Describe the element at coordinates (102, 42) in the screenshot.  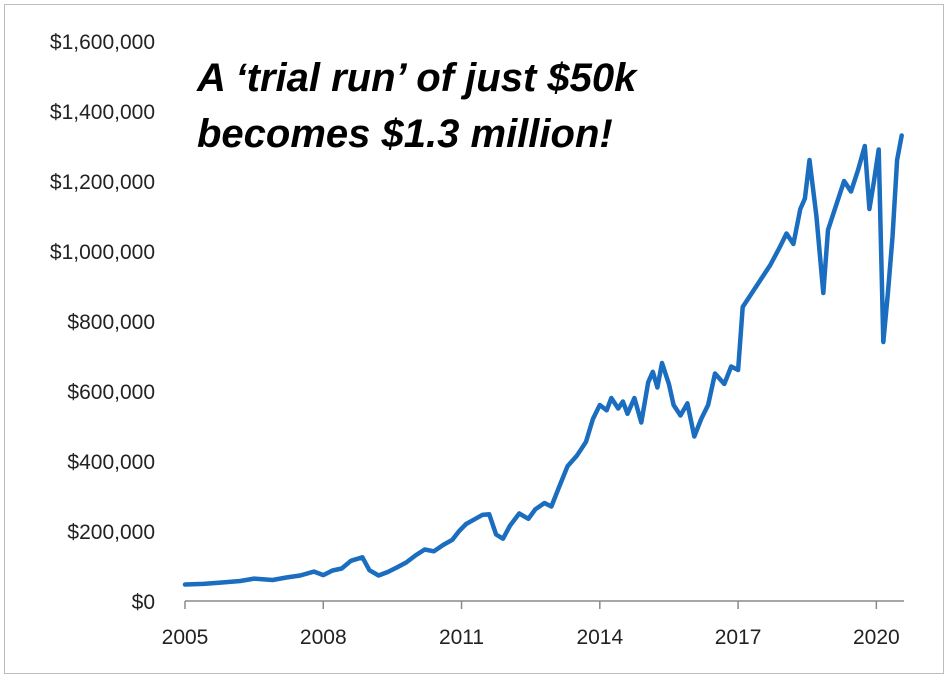
I see `y-tick-label: $1,600,000` at that location.